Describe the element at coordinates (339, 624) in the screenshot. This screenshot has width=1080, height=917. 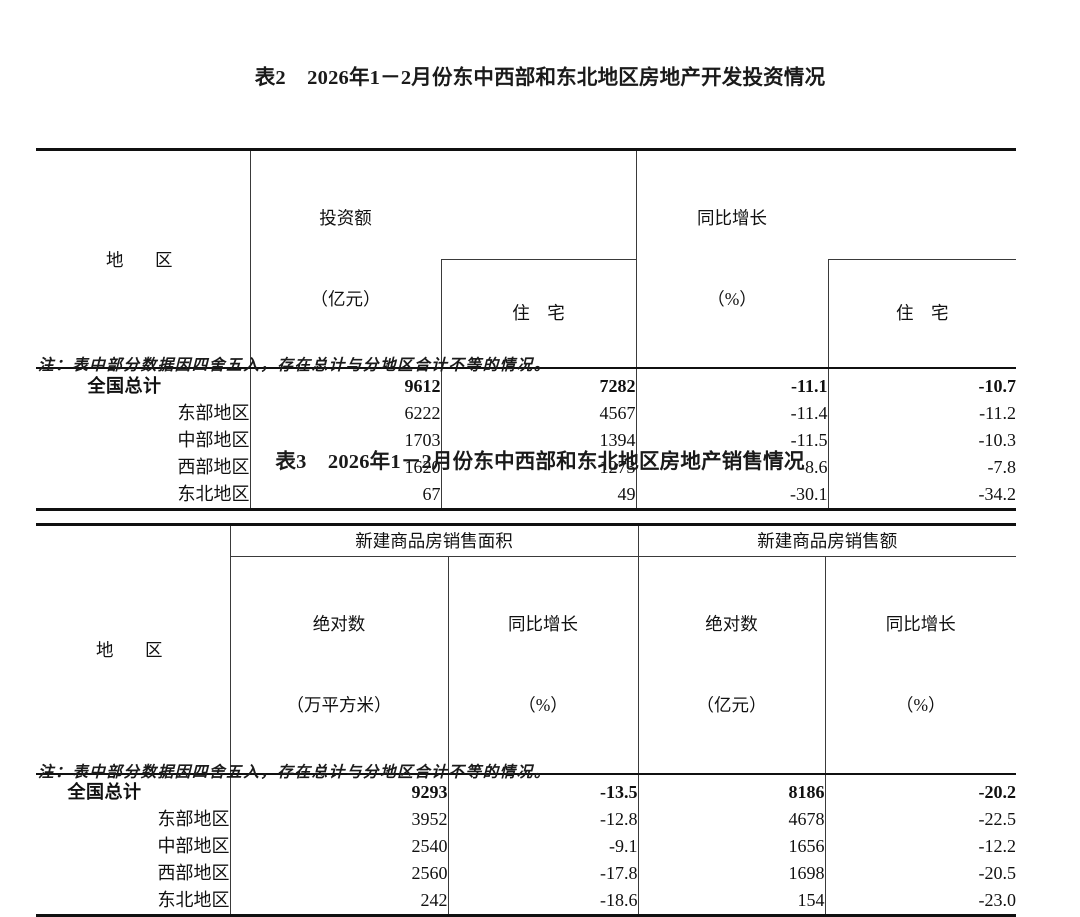
I see `table3-header-area-abs-line1: 绝对数` at that location.